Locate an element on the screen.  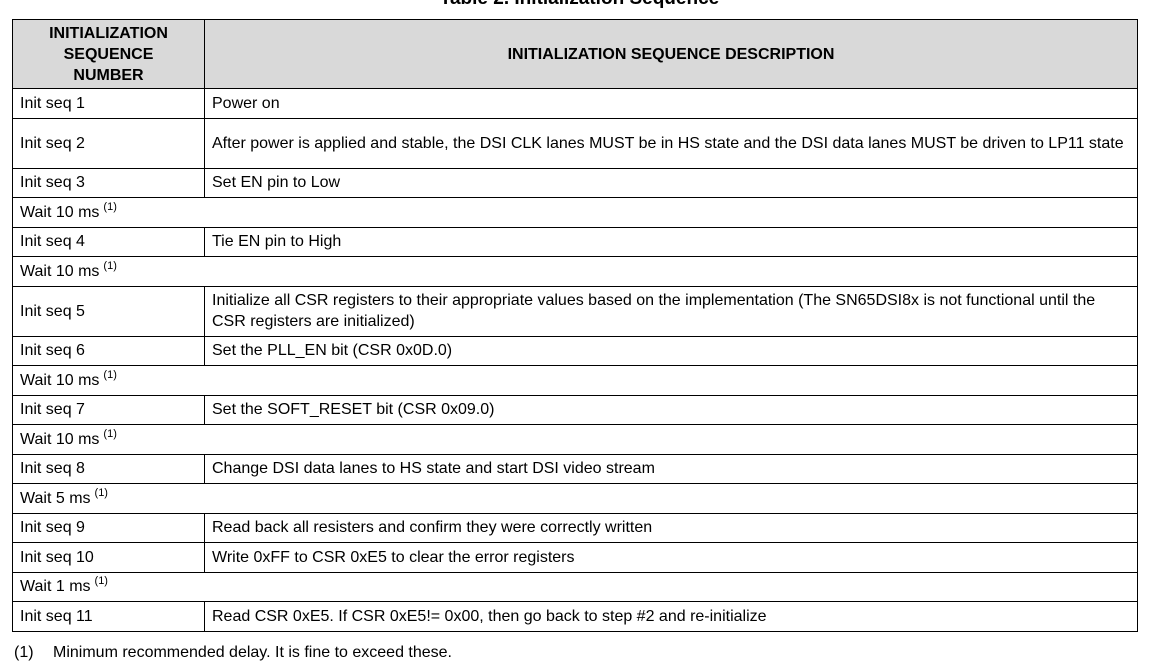
table-row: Init seq 4 Tie EN pin to High is located at coordinates (575, 241).